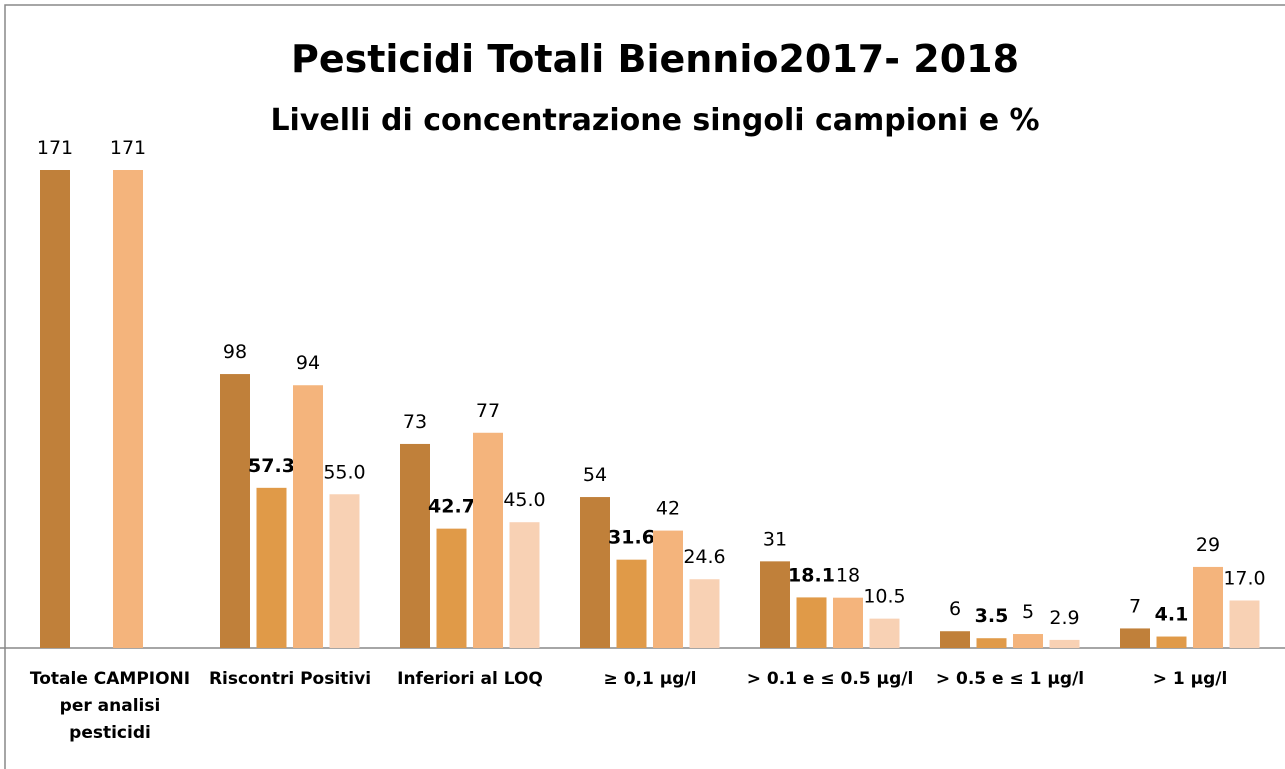 This screenshot has width=1285, height=769. What do you see at coordinates (655, 59) in the screenshot?
I see `chart-title: Pesticidi Totali Biennio2017- 2018` at bounding box center [655, 59].